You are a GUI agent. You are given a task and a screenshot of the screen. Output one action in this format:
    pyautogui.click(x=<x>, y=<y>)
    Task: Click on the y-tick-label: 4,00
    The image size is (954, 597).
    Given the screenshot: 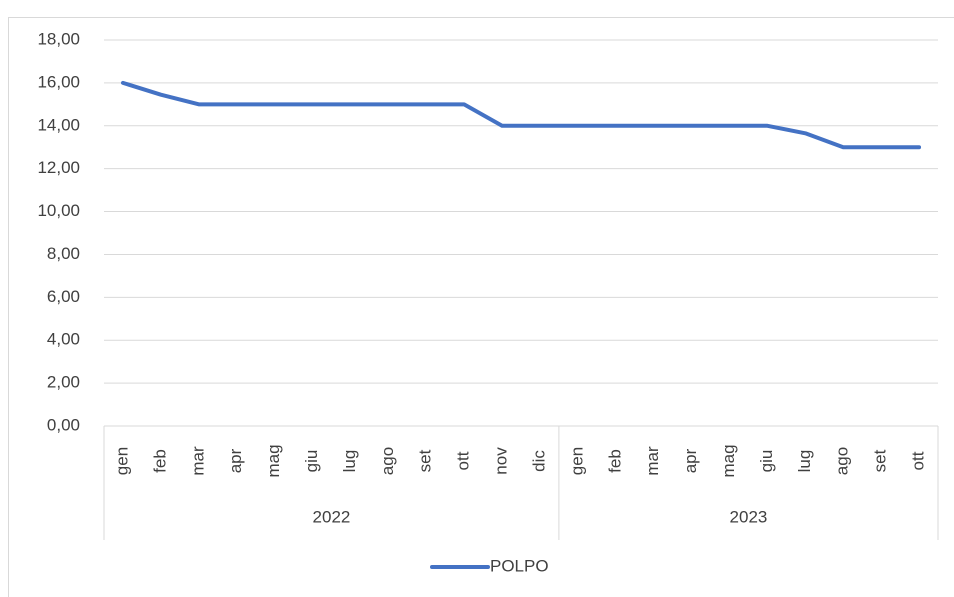 What is the action you would take?
    pyautogui.click(x=63, y=339)
    